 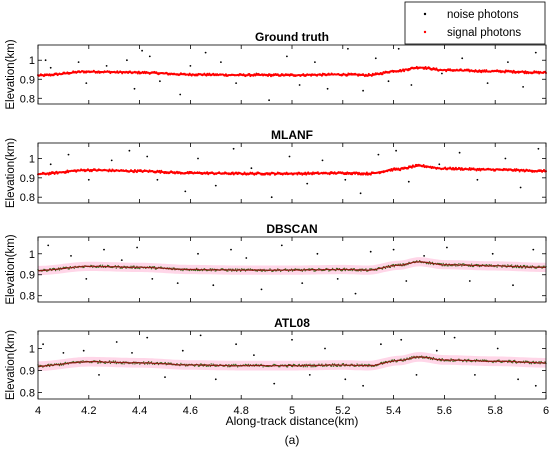 What do you see at coordinates (483, 15) in the screenshot?
I see `legend-noise-label: noise photons` at bounding box center [483, 15].